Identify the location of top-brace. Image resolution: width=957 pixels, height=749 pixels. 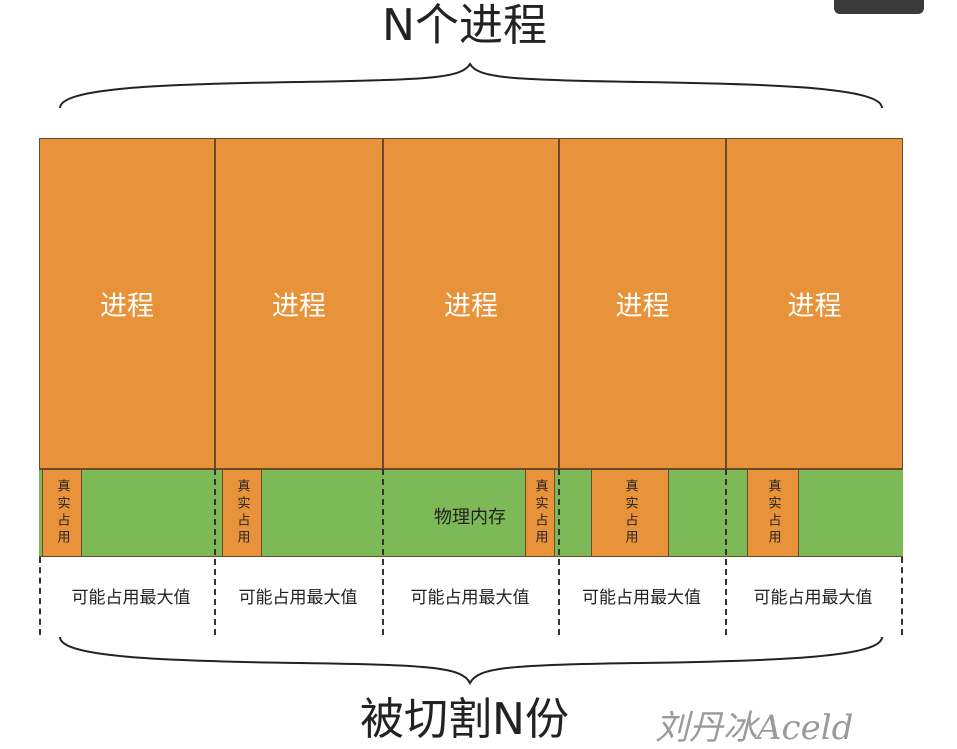
(471, 85).